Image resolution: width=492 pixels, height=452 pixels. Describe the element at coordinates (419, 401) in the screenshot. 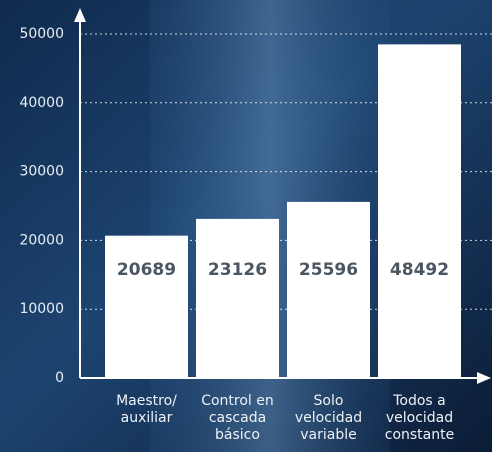

I see `x-tick-label: Todos a` at that location.